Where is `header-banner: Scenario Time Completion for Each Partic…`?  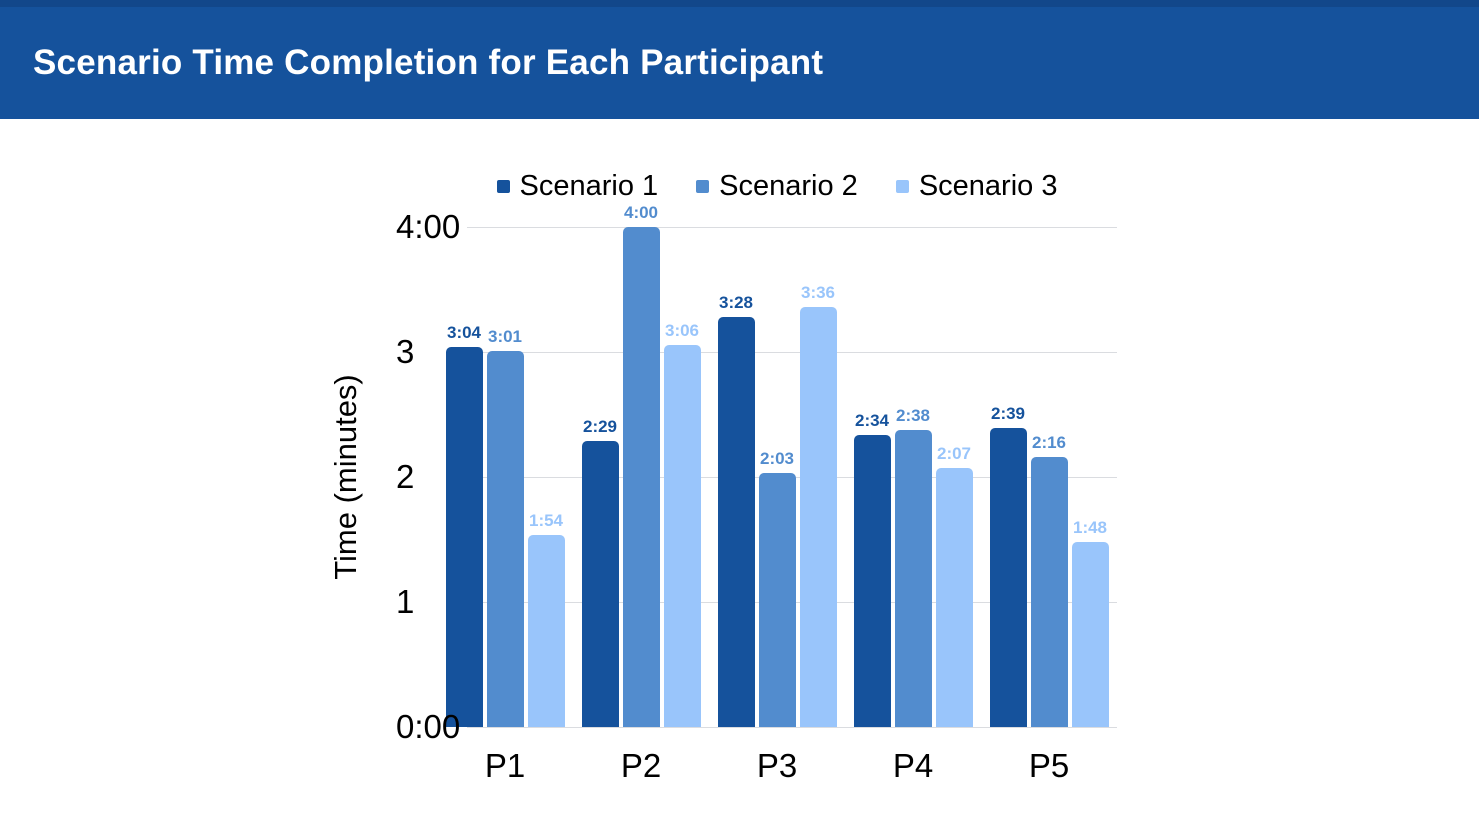
header-banner: Scenario Time Completion for Each Partic… is located at coordinates (739, 59).